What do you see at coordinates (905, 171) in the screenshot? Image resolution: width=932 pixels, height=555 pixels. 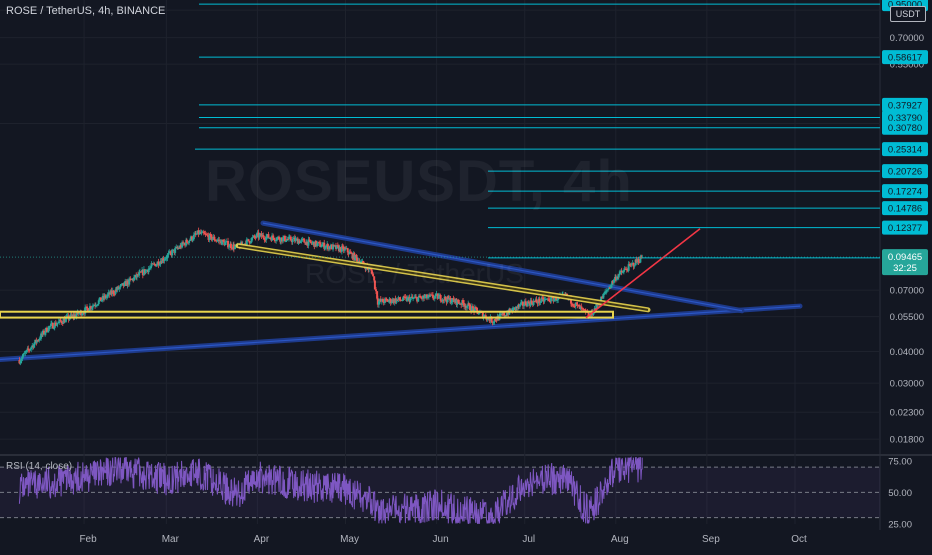 I see `level-label-box` at bounding box center [905, 171].